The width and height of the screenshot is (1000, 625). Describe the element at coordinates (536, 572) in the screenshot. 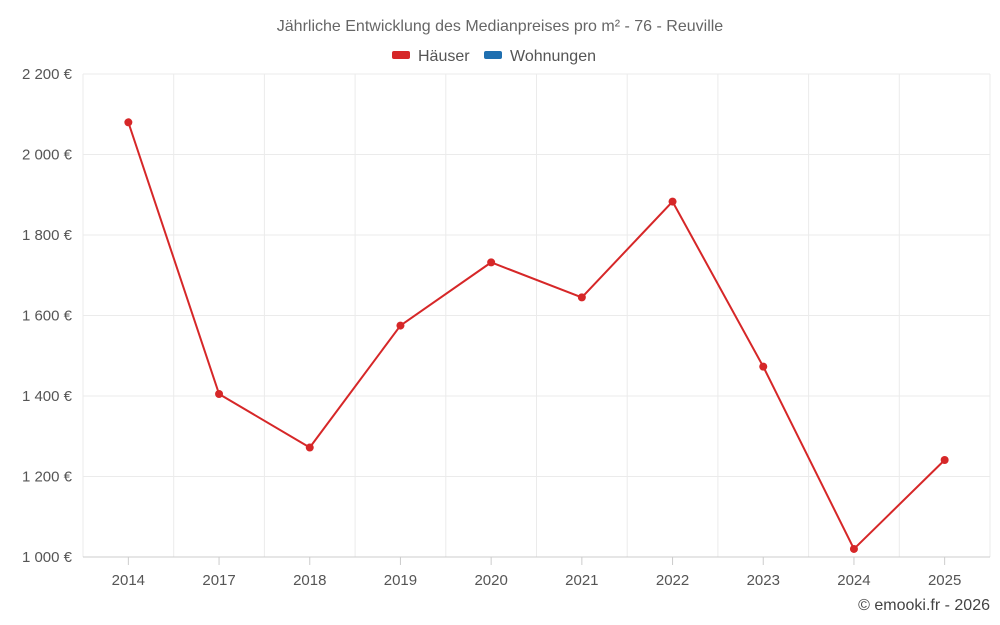

I see `x-axis: 2014 2017 2018 2019 2020 2021 2022 2023 2024 2025` at that location.